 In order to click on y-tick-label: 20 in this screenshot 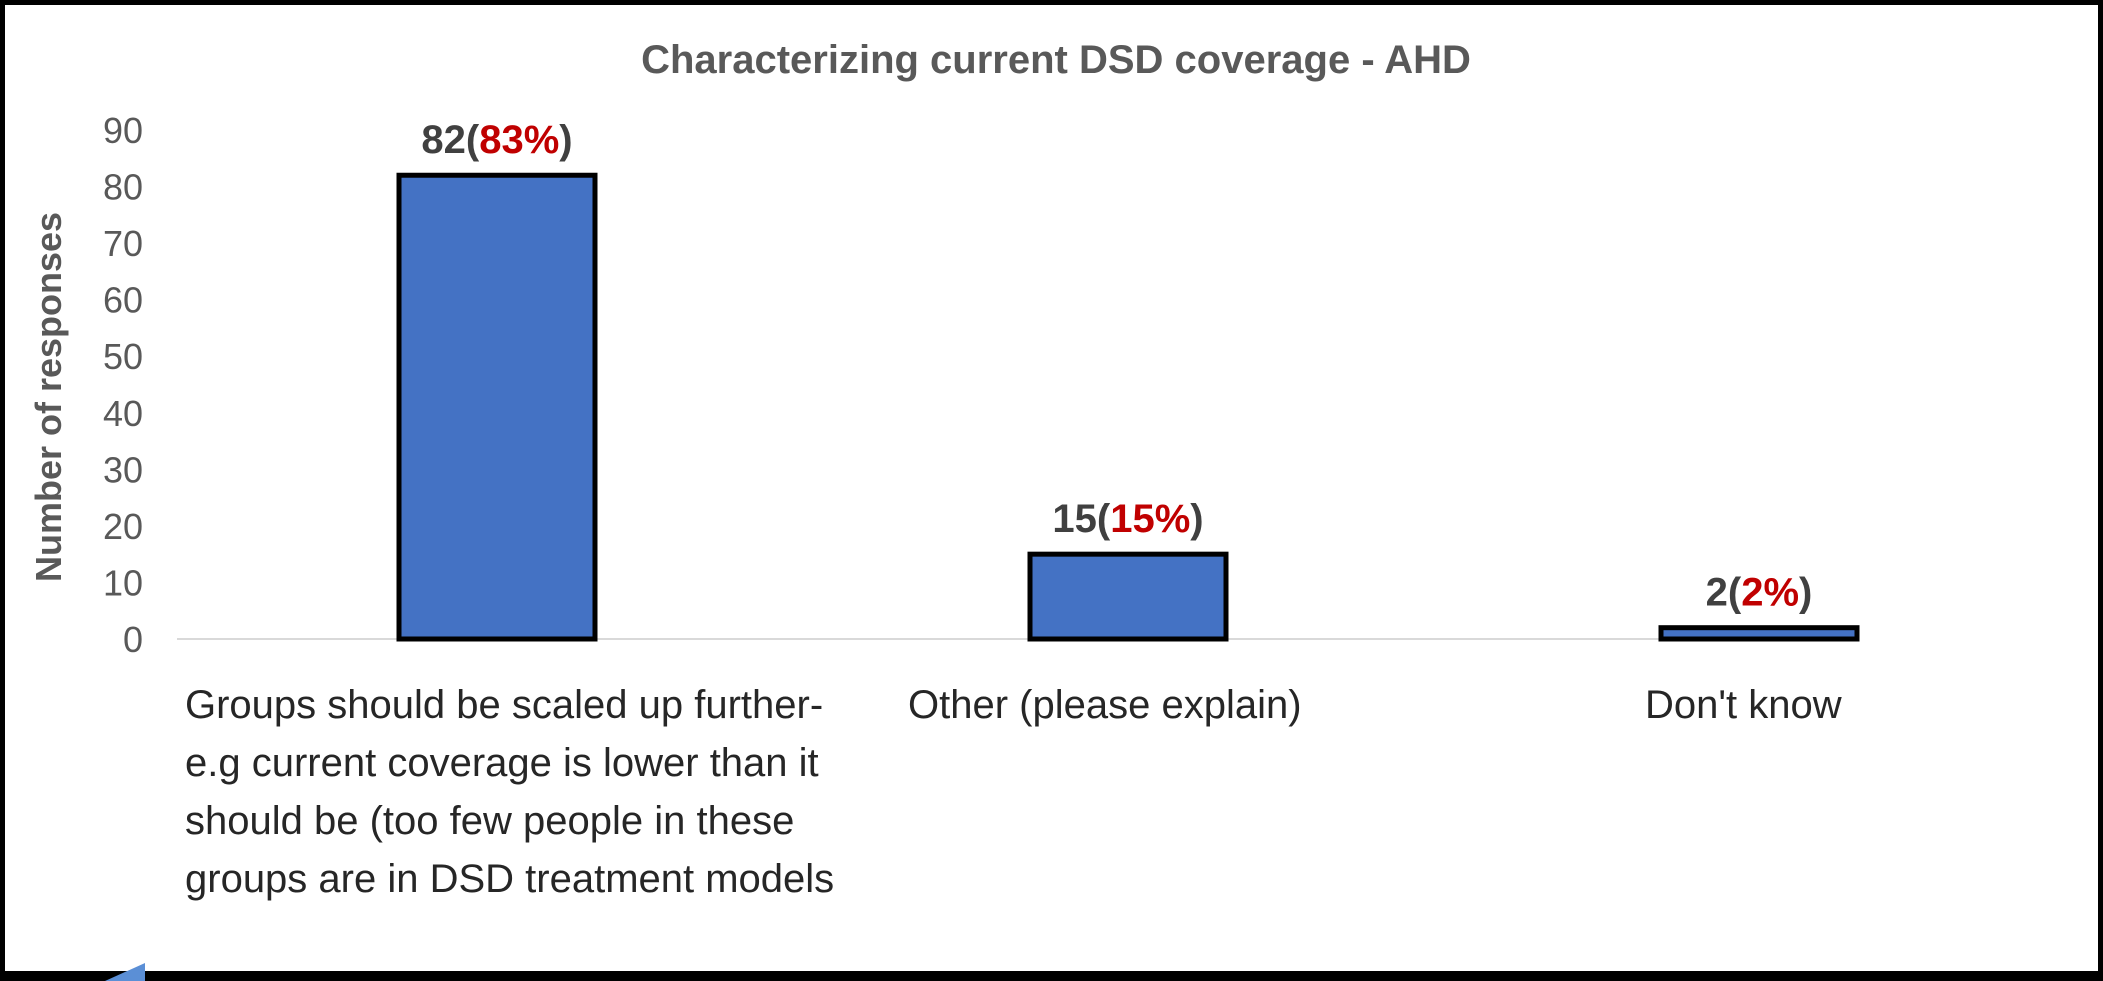, I will do `click(123, 526)`.